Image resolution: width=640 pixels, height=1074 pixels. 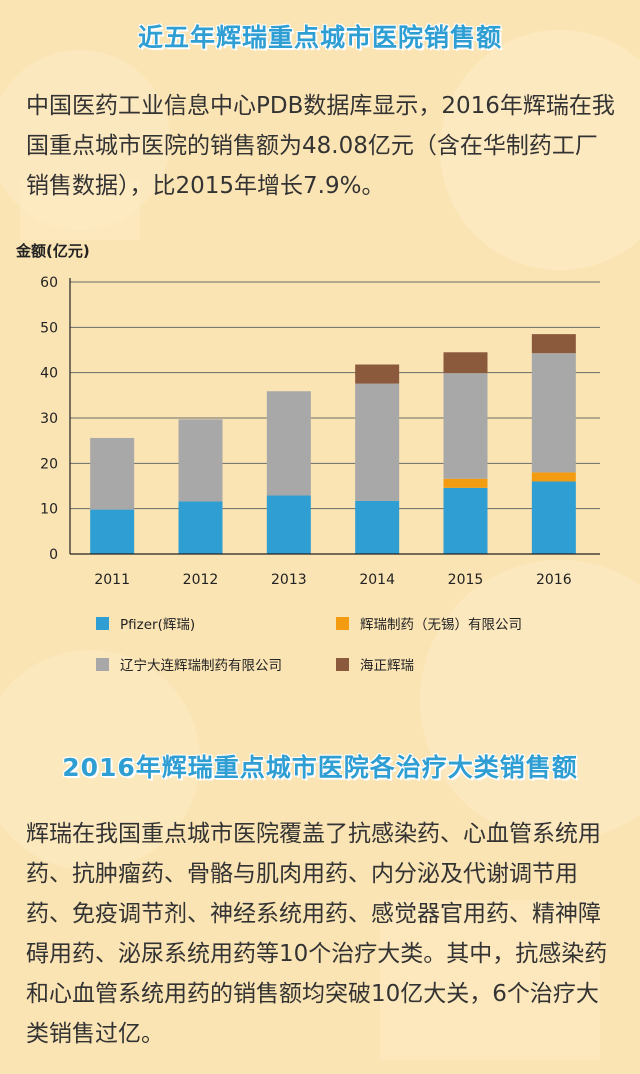 What do you see at coordinates (201, 665) in the screenshot?
I see `legend-label: 辽宁大连辉瑞制药有限公司` at bounding box center [201, 665].